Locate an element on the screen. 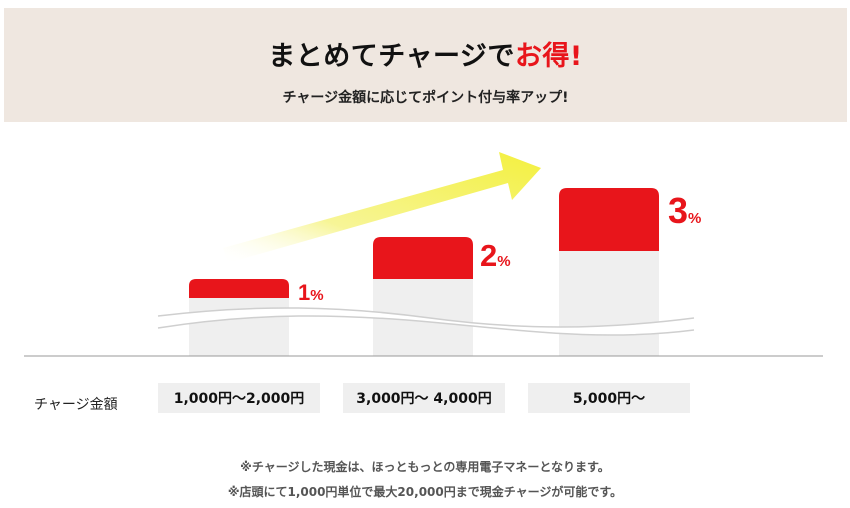  bar-tier-1-red is located at coordinates (239, 288).